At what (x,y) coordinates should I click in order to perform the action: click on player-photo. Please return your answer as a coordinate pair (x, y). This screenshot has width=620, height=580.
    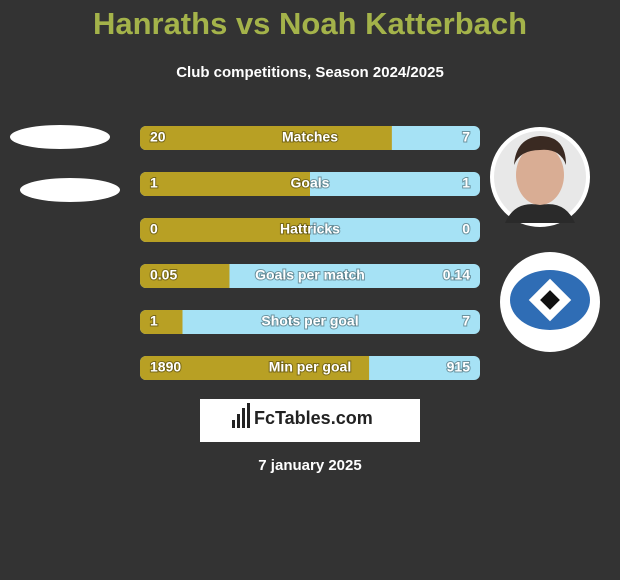
    Looking at the image, I should click on (540, 177).